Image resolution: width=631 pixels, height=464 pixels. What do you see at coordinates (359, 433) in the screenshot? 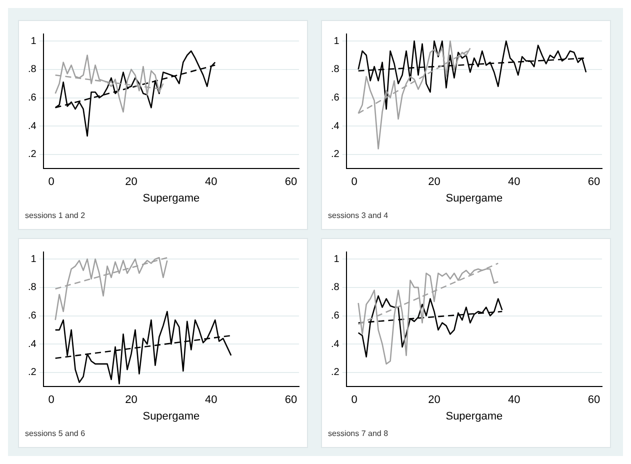
I see `text: sessions 7 and 8` at bounding box center [359, 433].